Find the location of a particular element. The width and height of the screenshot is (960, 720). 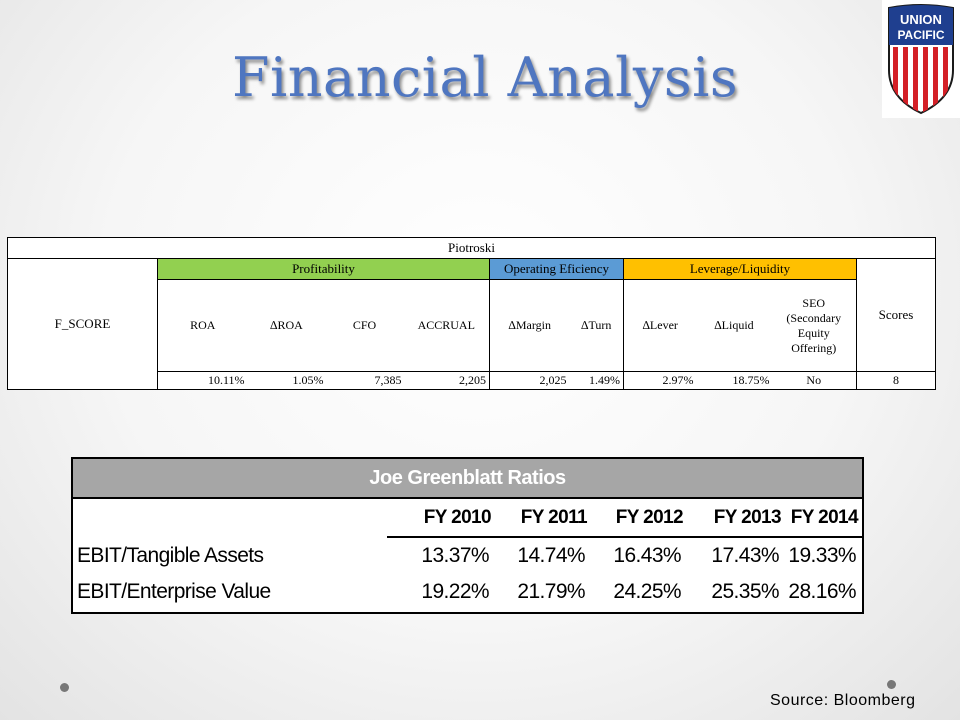

table-cell: 25.35% is located at coordinates (745, 591).